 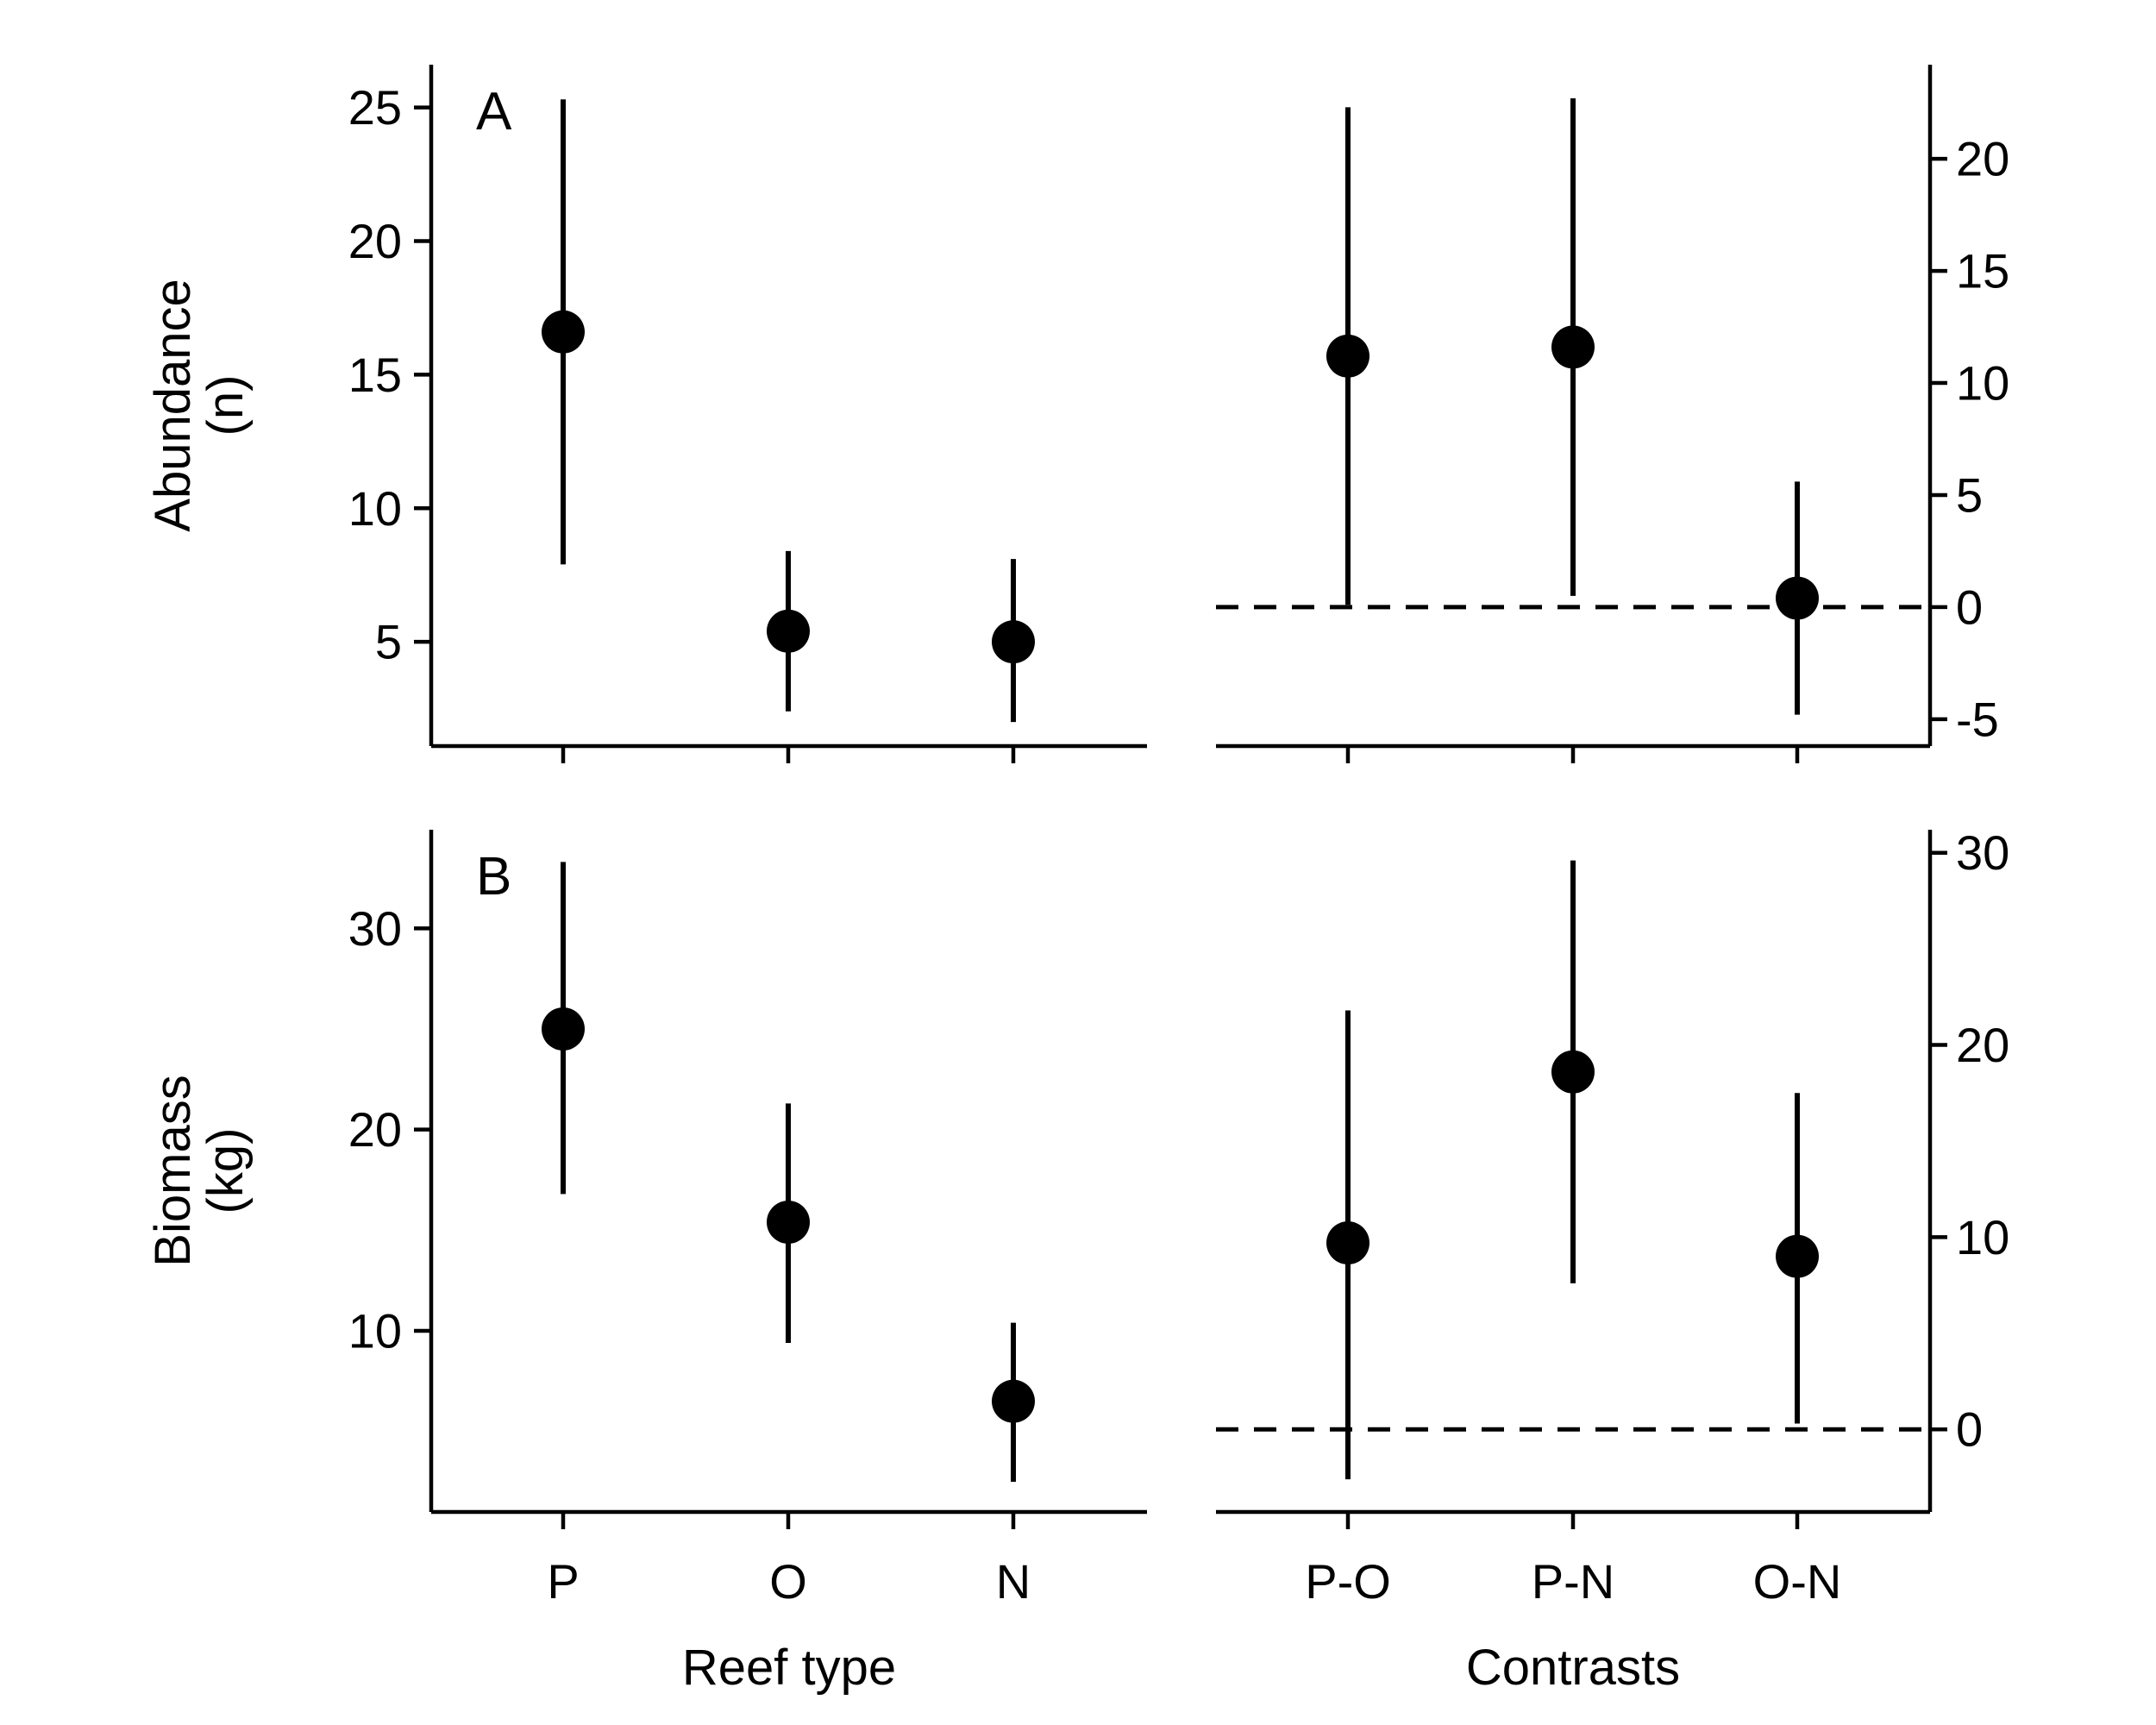 I want to click on y-axis-title: Abundance(n), so click(x=199, y=405).